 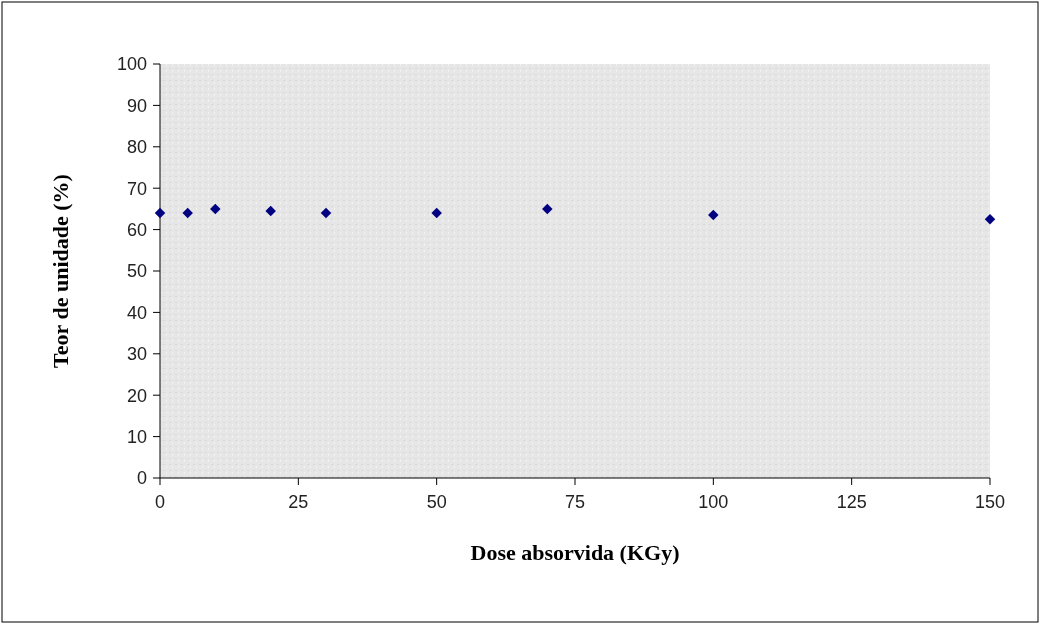 I want to click on x-tick-label: 150, so click(x=990, y=502).